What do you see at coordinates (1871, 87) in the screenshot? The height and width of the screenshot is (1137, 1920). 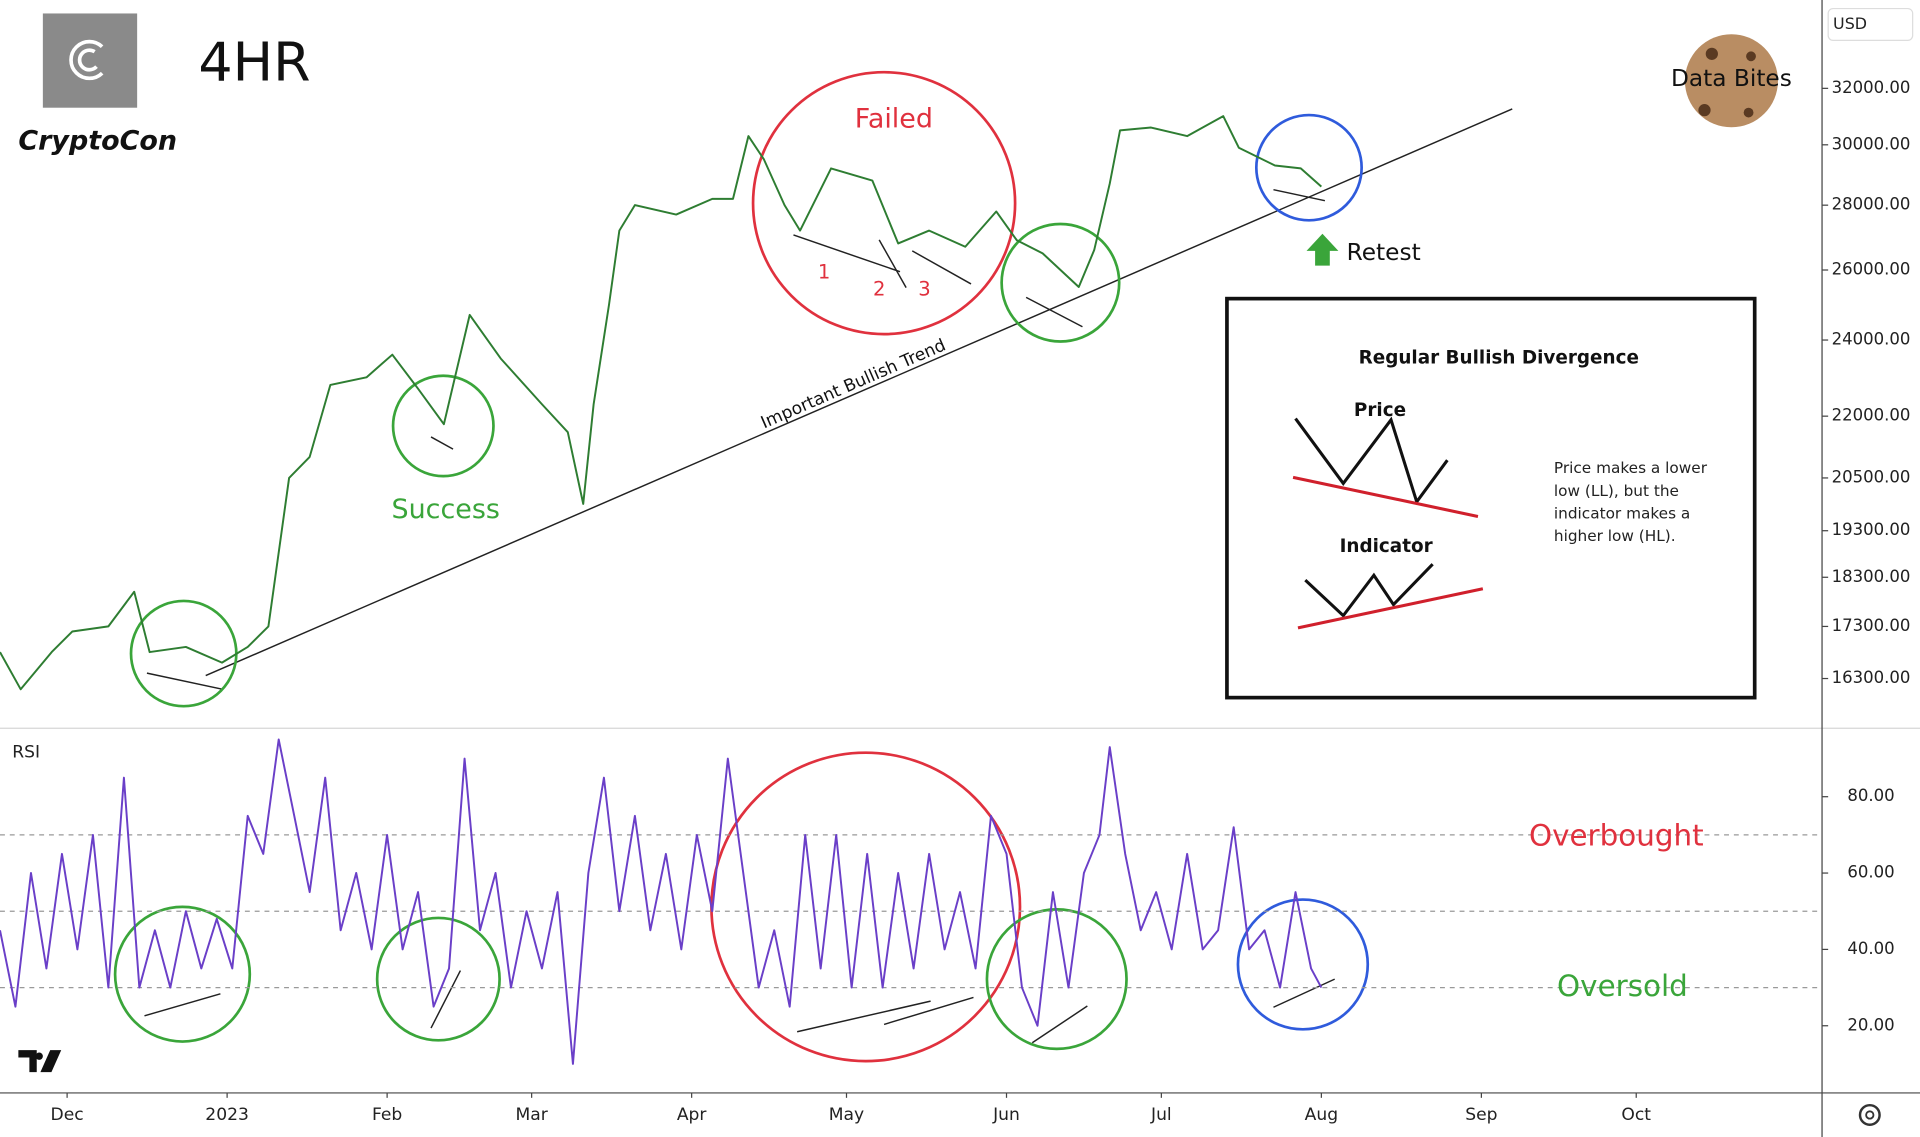 I see `y-tick-label: 32000.00` at bounding box center [1871, 87].